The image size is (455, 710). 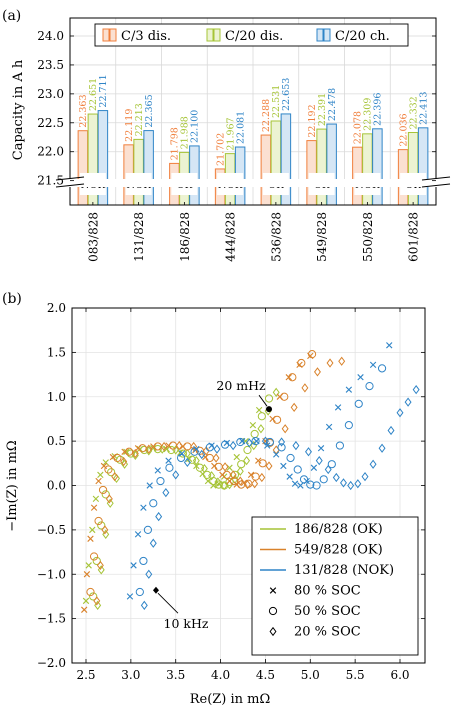 I want to click on scatter-x-axis-label: Re(Z) in mΩ, so click(x=230, y=699).